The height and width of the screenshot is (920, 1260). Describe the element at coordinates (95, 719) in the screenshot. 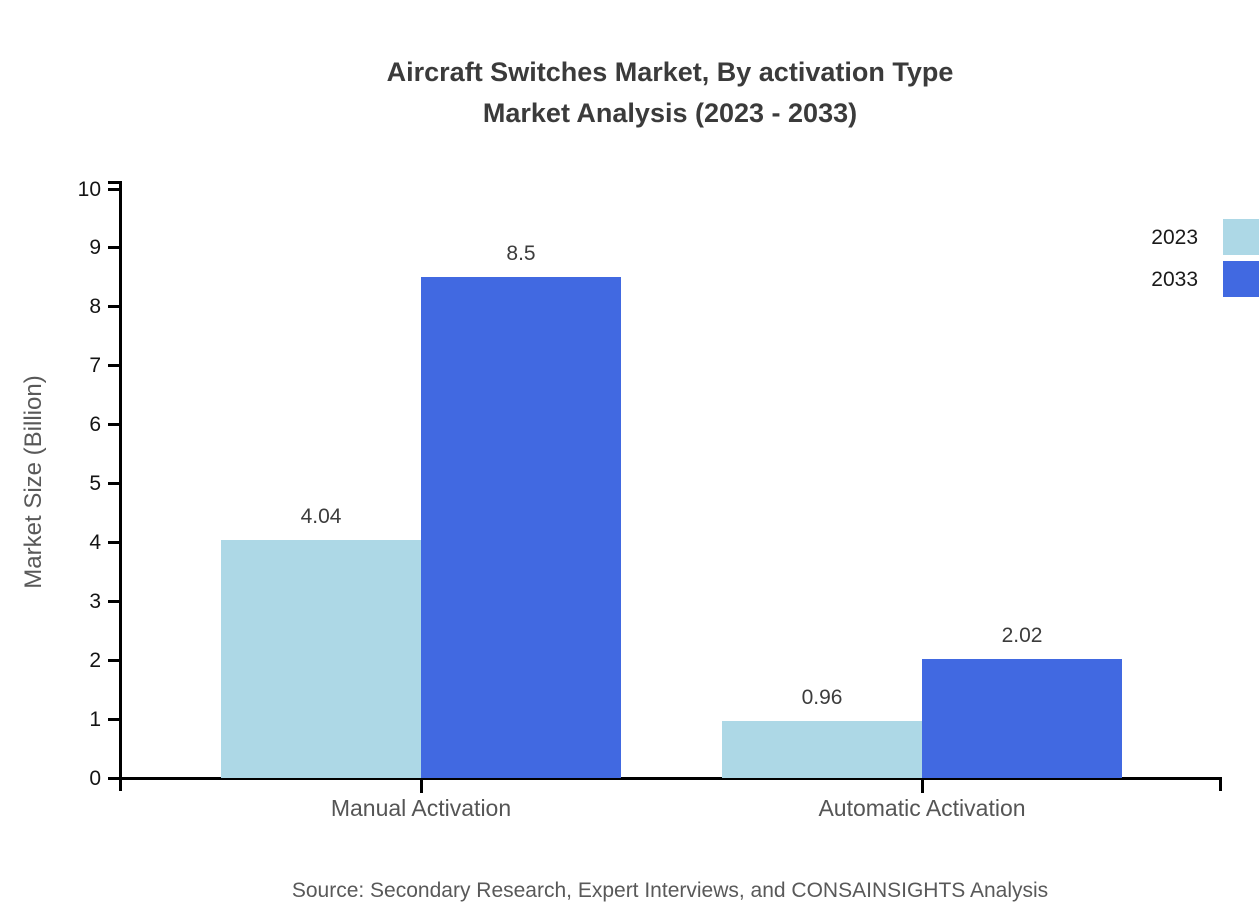

I see `y-tick-label: 1` at that location.